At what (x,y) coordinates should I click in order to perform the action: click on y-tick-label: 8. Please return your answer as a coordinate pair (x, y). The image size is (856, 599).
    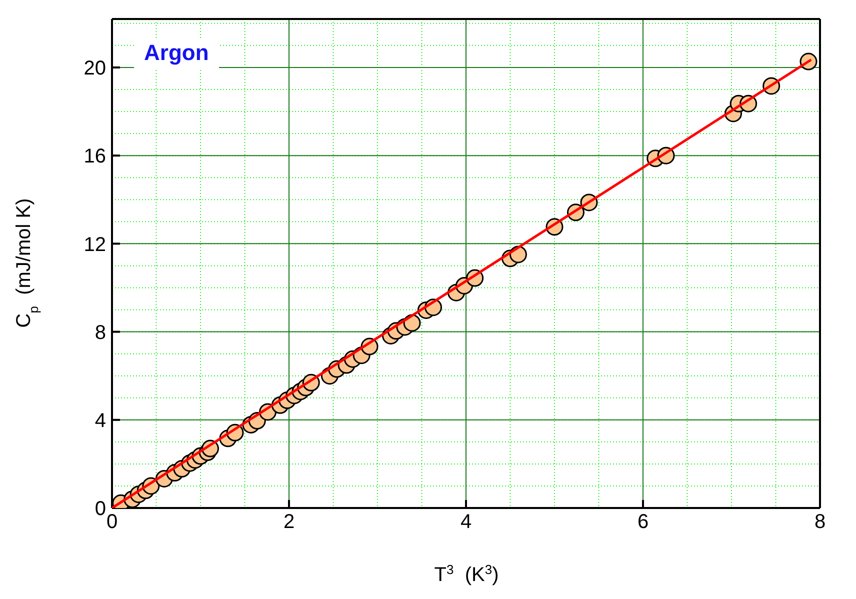
    Looking at the image, I should click on (100, 333).